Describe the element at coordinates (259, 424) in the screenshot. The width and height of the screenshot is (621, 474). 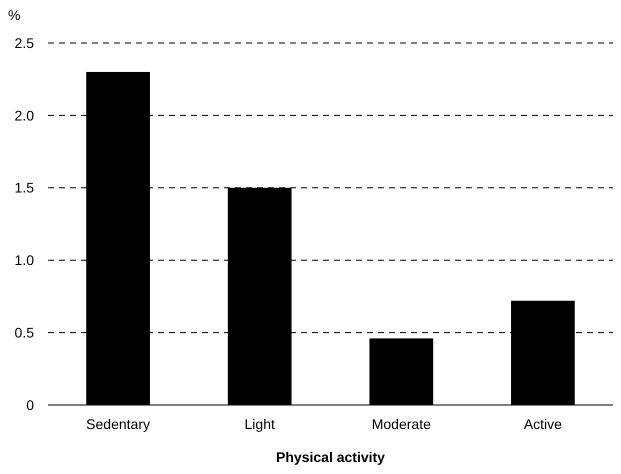
I see `x-tick-label: Light` at that location.